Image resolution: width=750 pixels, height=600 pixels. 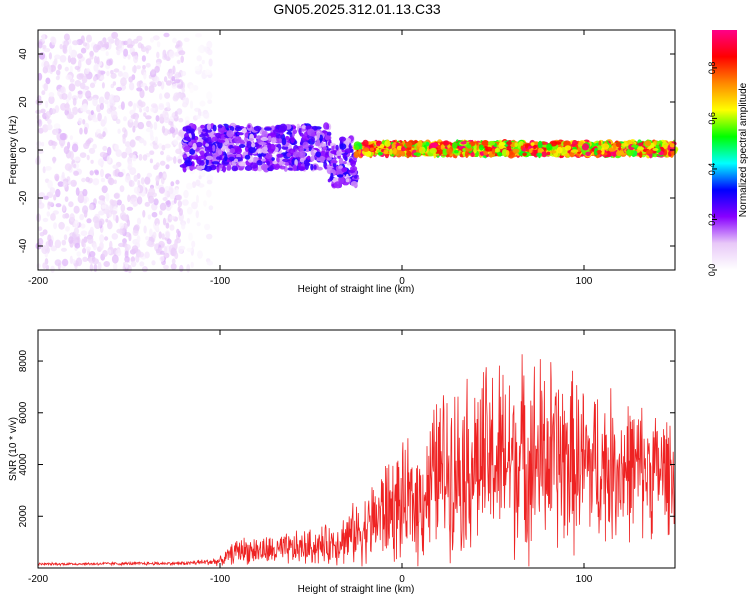 I want to click on colorbar-gradient, so click(x=724, y=150).